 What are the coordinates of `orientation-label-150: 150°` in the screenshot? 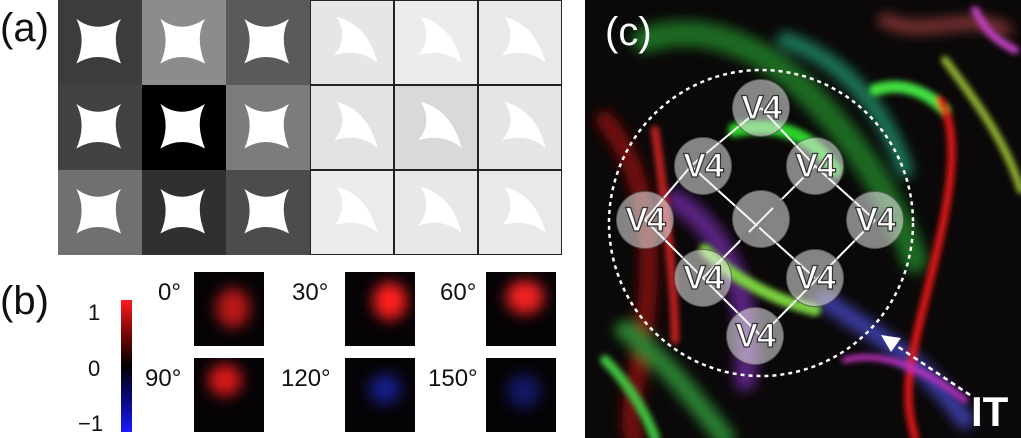 It's located at (453, 378).